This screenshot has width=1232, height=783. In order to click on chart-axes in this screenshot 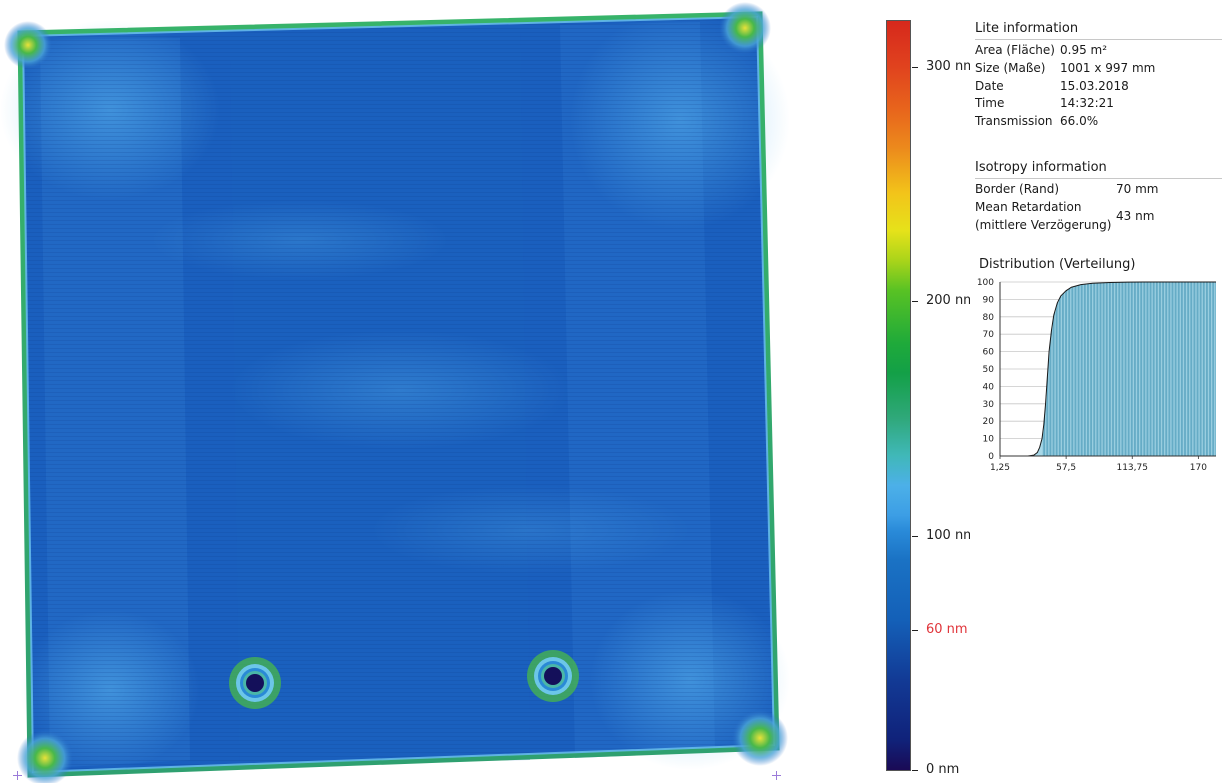, I will do `click(1107, 370)`.